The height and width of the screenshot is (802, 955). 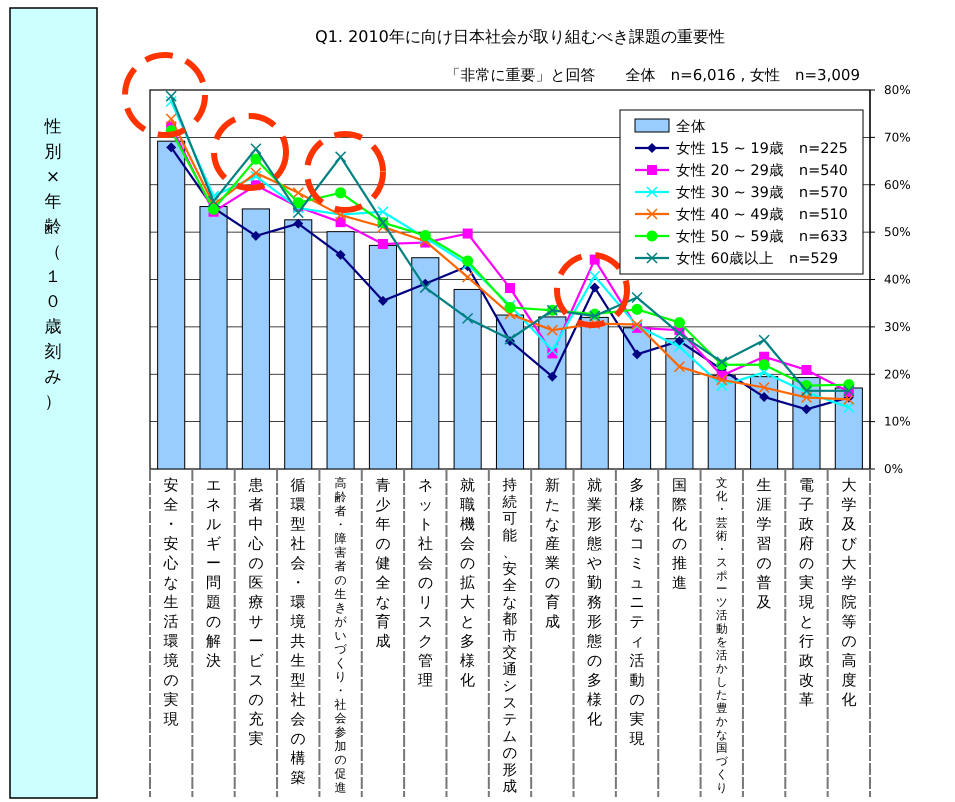 I want to click on legend-label: 女性 60歳以上 n=529, so click(x=757, y=258).